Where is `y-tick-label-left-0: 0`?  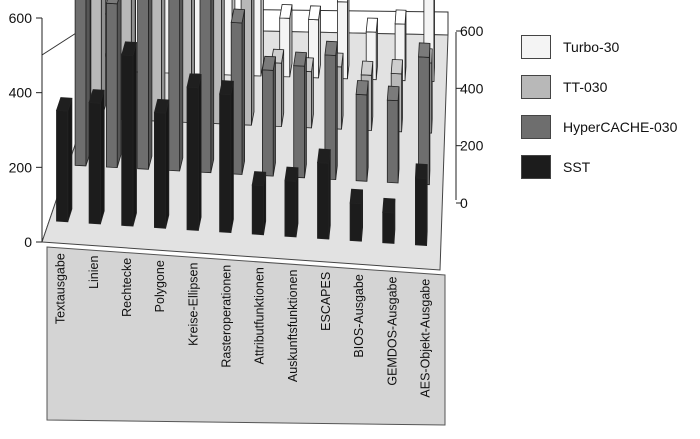 y-tick-label-left-0: 0 is located at coordinates (28, 242).